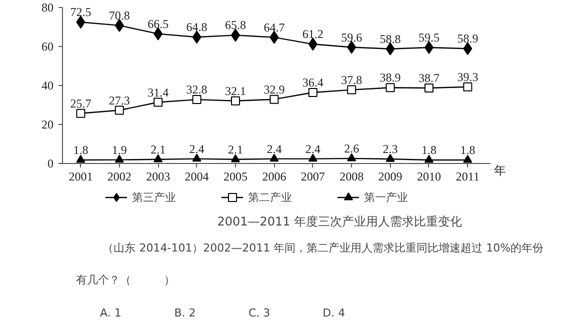 The image size is (585, 331). I want to click on x-tick-label: 2005, so click(235, 177).